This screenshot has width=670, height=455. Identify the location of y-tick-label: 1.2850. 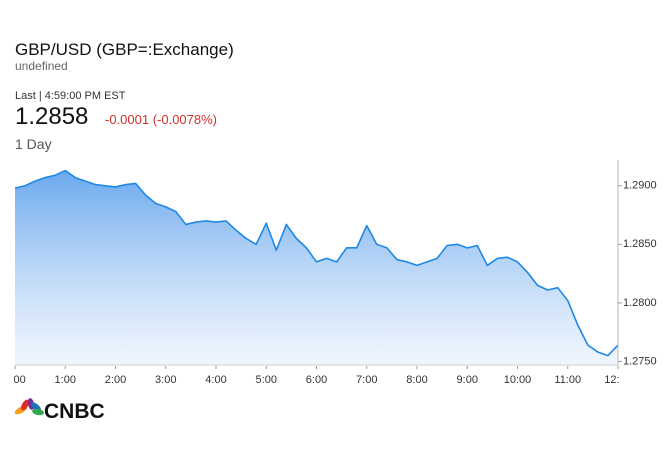
(640, 244).